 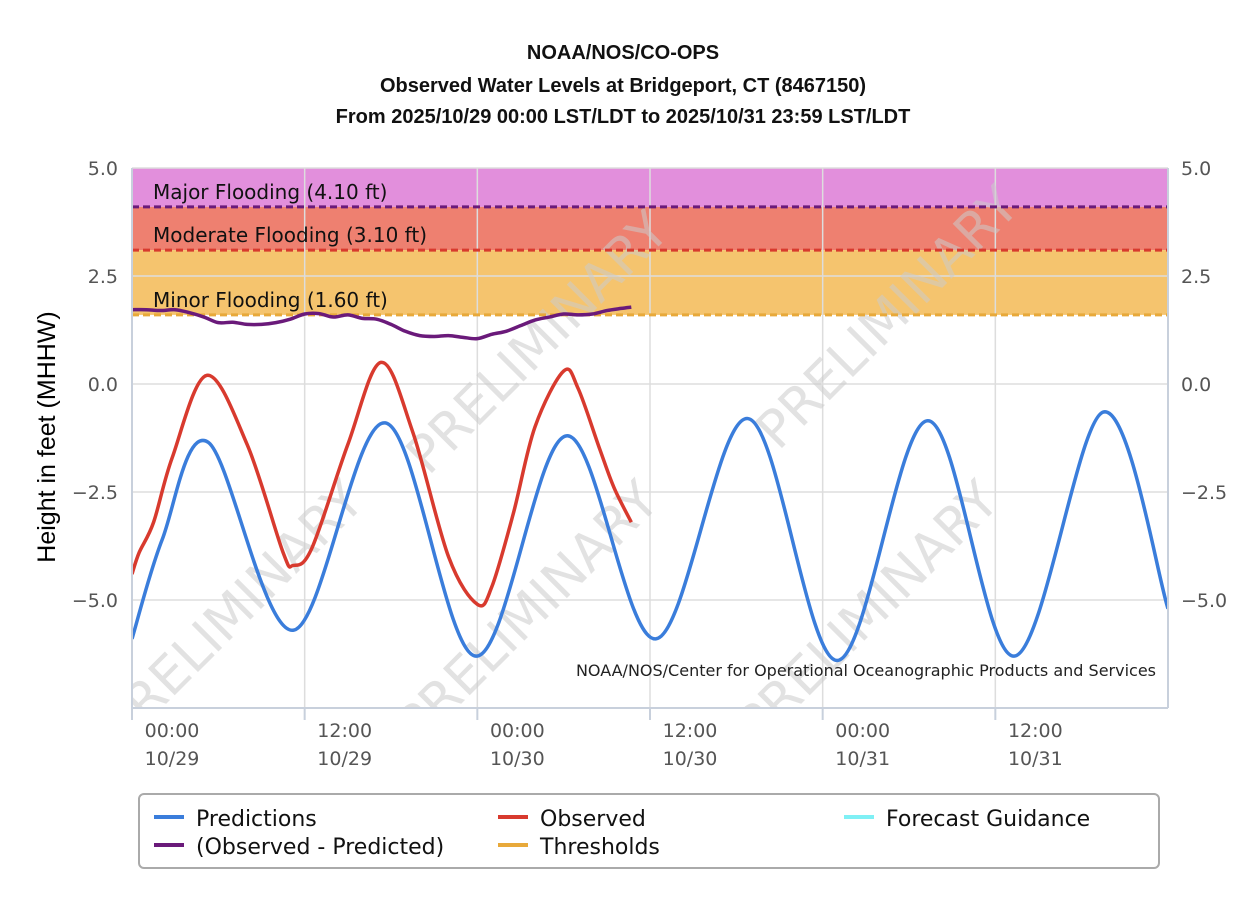 I want to click on x-tick-date-4: 10/31, so click(x=862, y=759).